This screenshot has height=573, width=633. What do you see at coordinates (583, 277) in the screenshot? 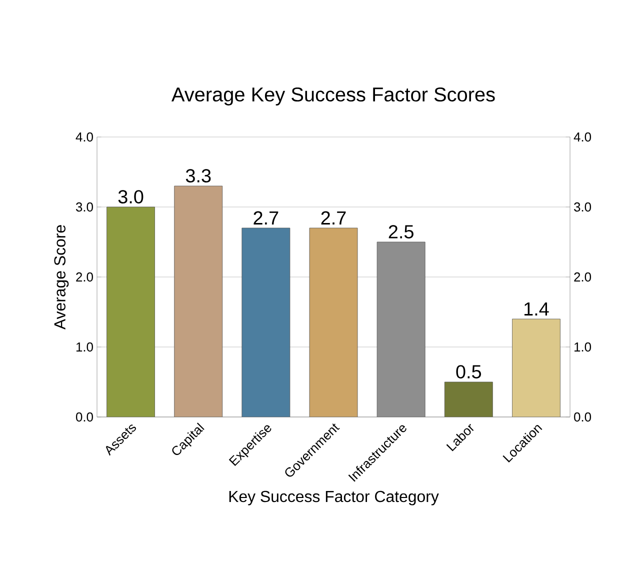
I see `y2-tick-label: 2.0` at bounding box center [583, 277].